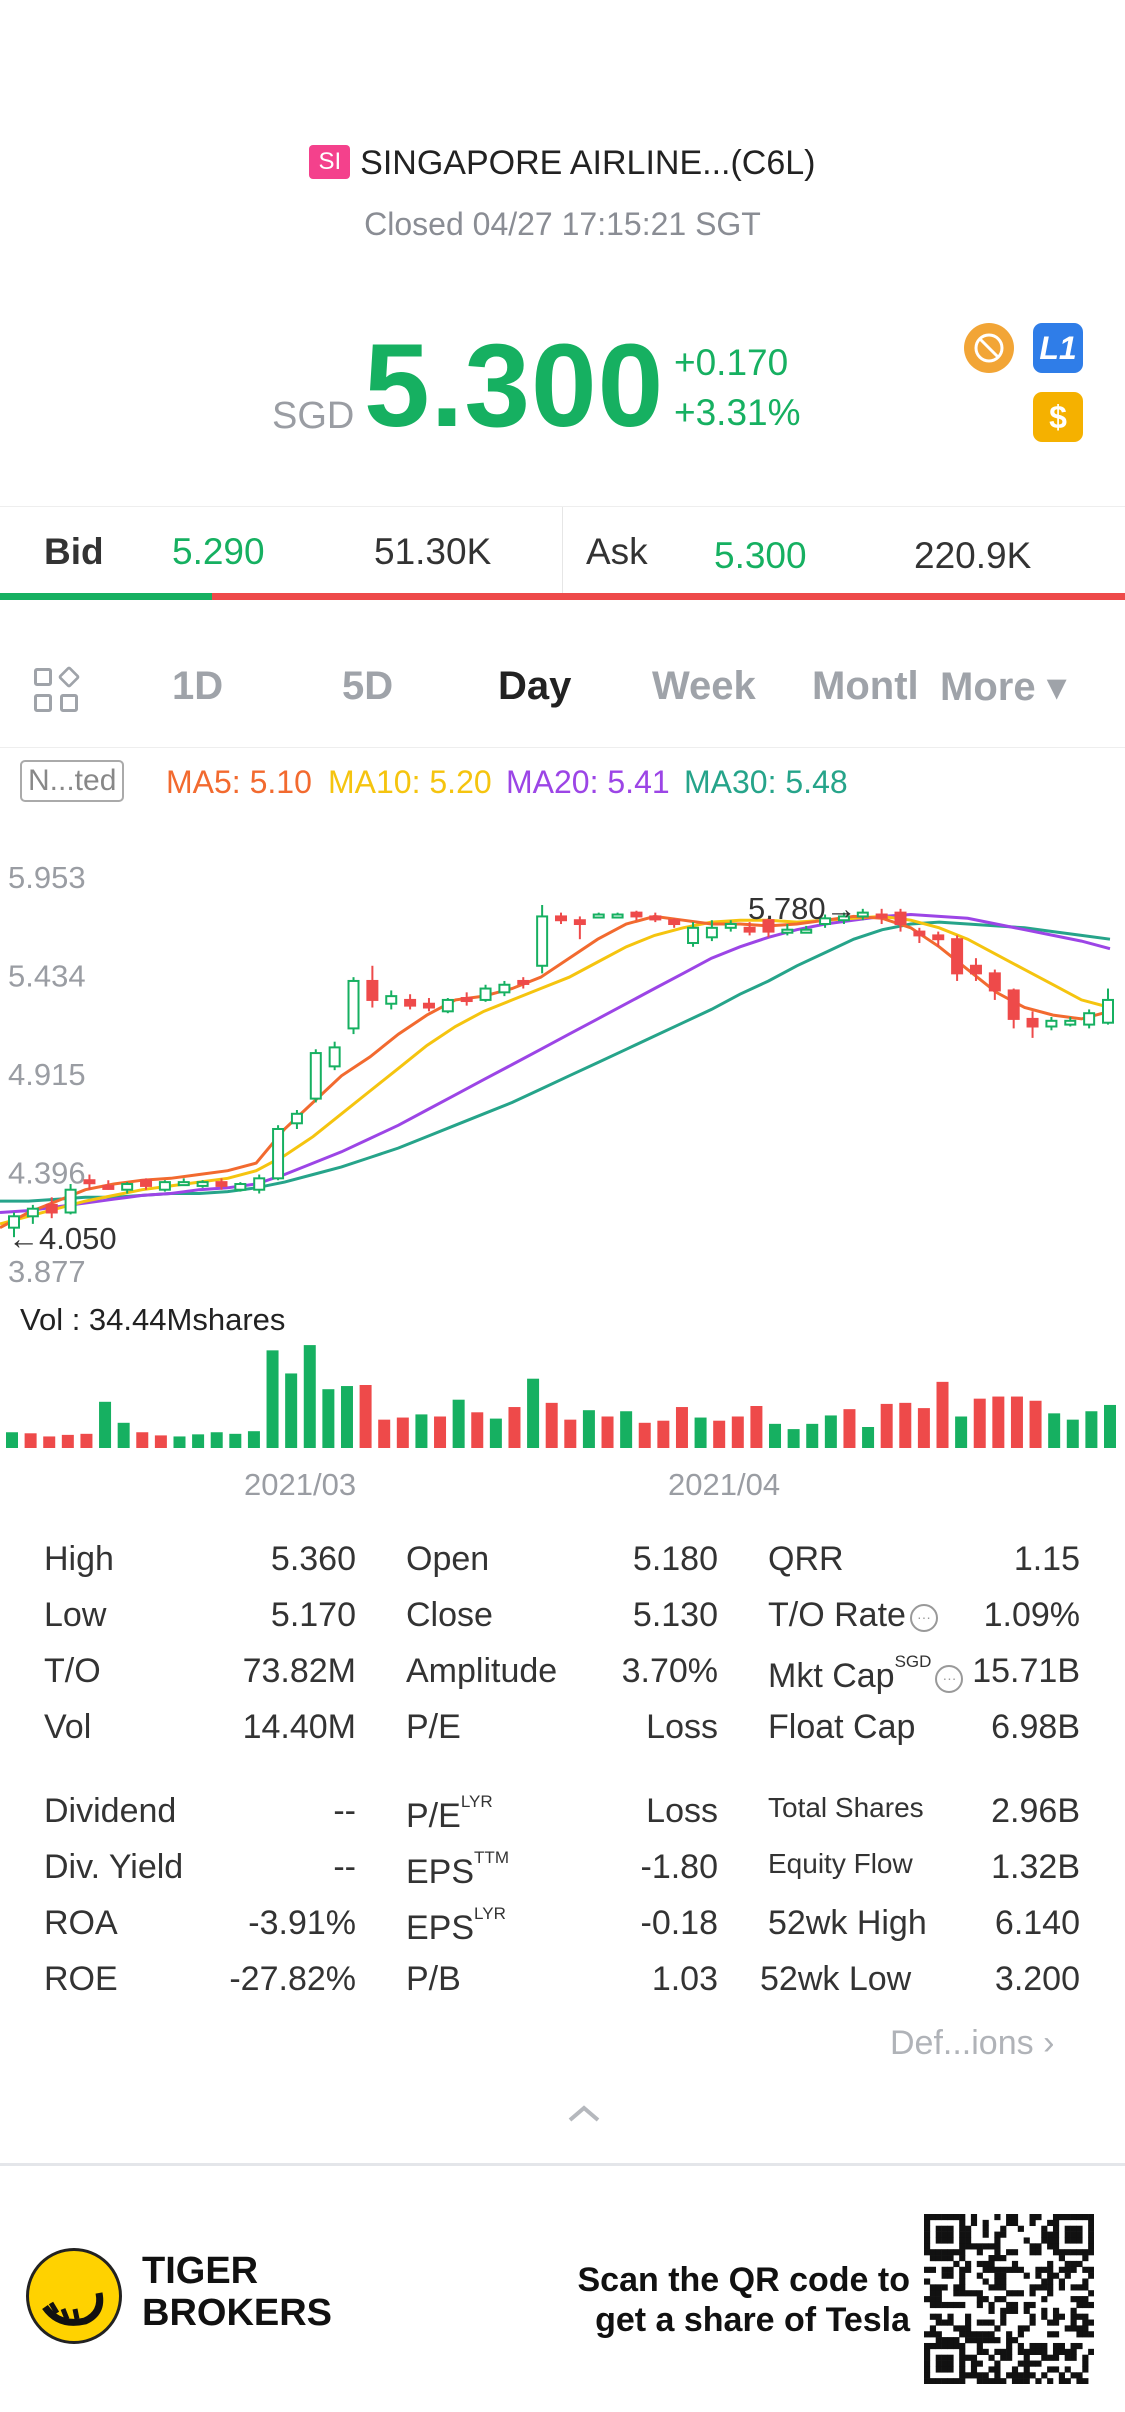  Describe the element at coordinates (562, 163) in the screenshot. I see `stock-title: SI SINGAPORE AIRLINE...(C6L)` at that location.